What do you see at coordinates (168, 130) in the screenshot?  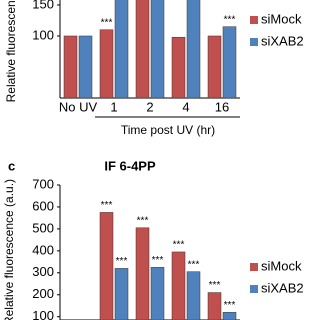 I see `x-axis-label: Time post UV (hr)` at bounding box center [168, 130].